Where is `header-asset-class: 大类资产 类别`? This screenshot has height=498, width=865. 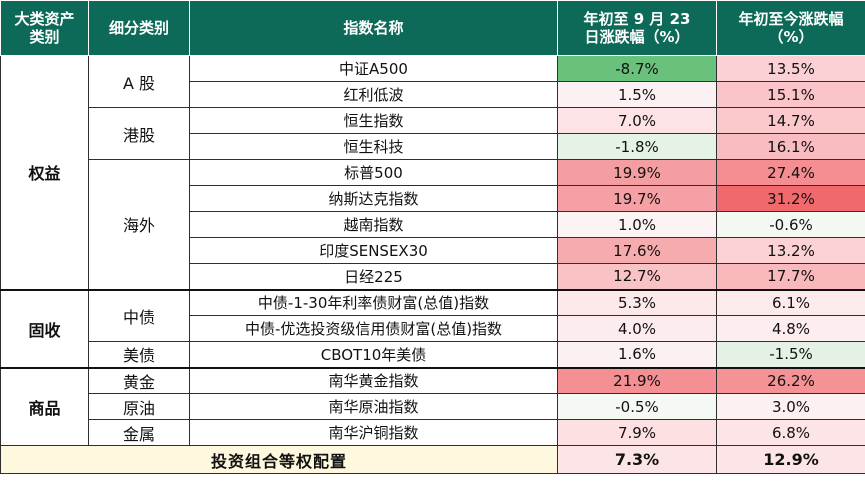
header-asset-class: 大类资产 类别 is located at coordinates (44, 28).